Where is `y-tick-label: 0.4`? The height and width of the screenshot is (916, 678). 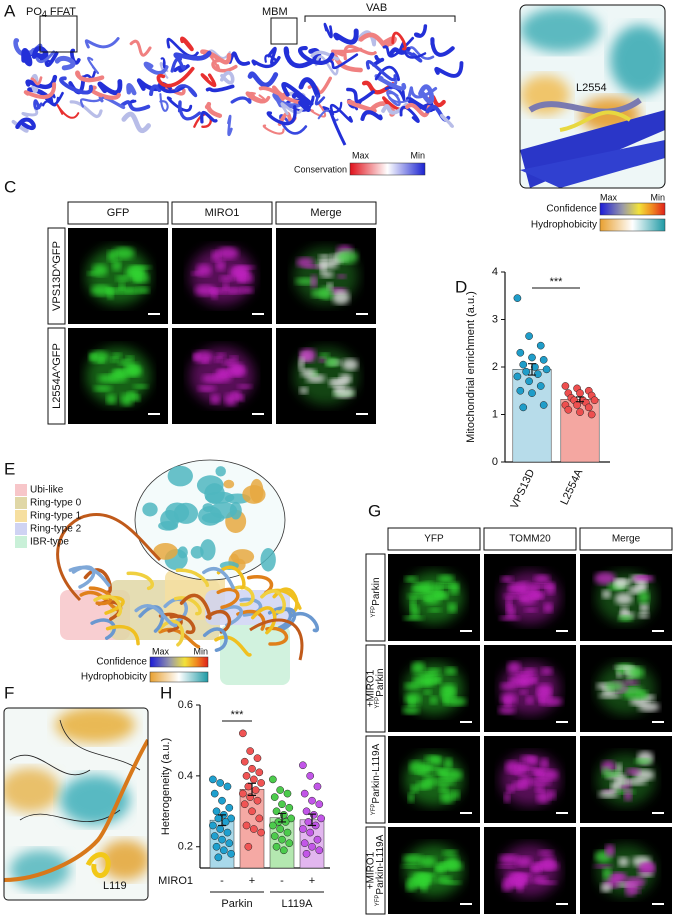
y-tick-label: 0.4 is located at coordinates (185, 776).